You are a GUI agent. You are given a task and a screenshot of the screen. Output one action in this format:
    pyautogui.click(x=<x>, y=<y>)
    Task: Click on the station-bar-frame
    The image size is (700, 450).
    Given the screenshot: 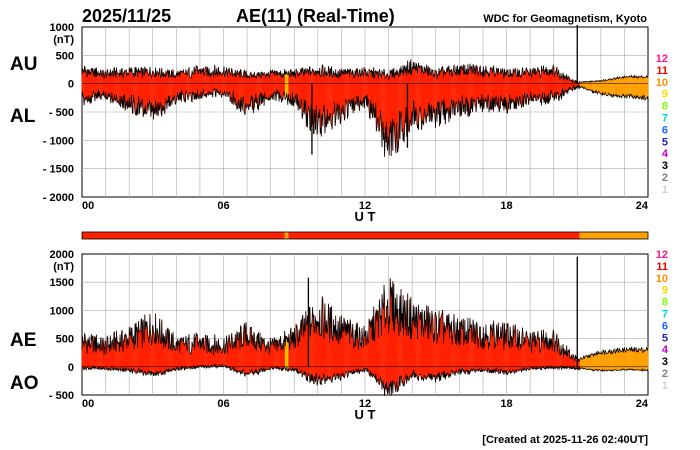 What is the action you would take?
    pyautogui.click(x=365, y=235)
    